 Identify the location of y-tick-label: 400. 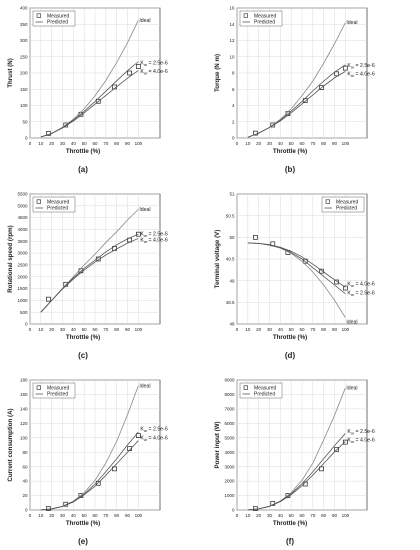
(24, 8).